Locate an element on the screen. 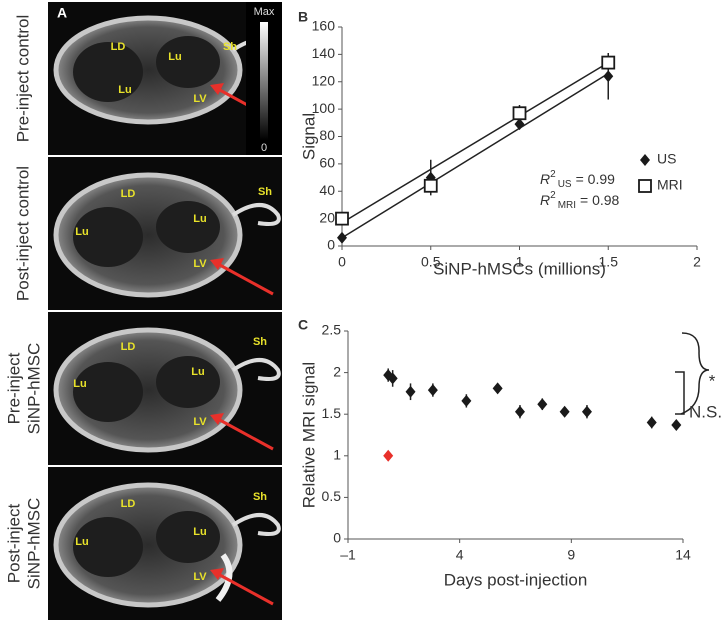 Image resolution: width=724 pixels, height=622 pixels. ns-bracket is located at coordinates (680, 393).